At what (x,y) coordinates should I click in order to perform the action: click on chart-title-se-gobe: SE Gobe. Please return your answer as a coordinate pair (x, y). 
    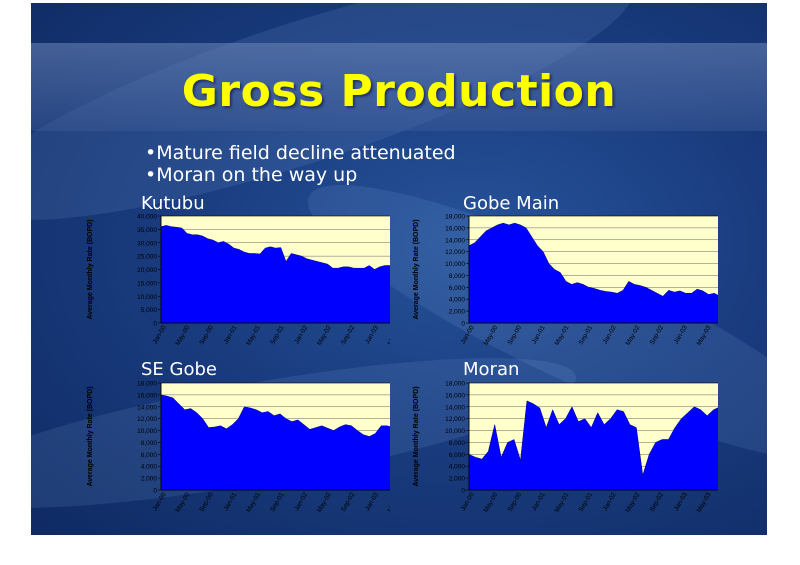
    Looking at the image, I should click on (179, 369).